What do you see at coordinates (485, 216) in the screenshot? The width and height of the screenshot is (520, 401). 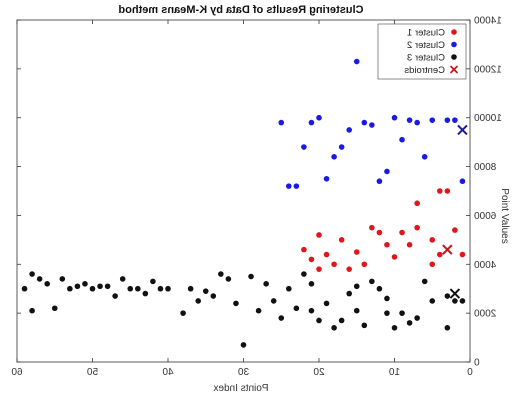 I see `y-tick-label: 6000` at bounding box center [485, 216].